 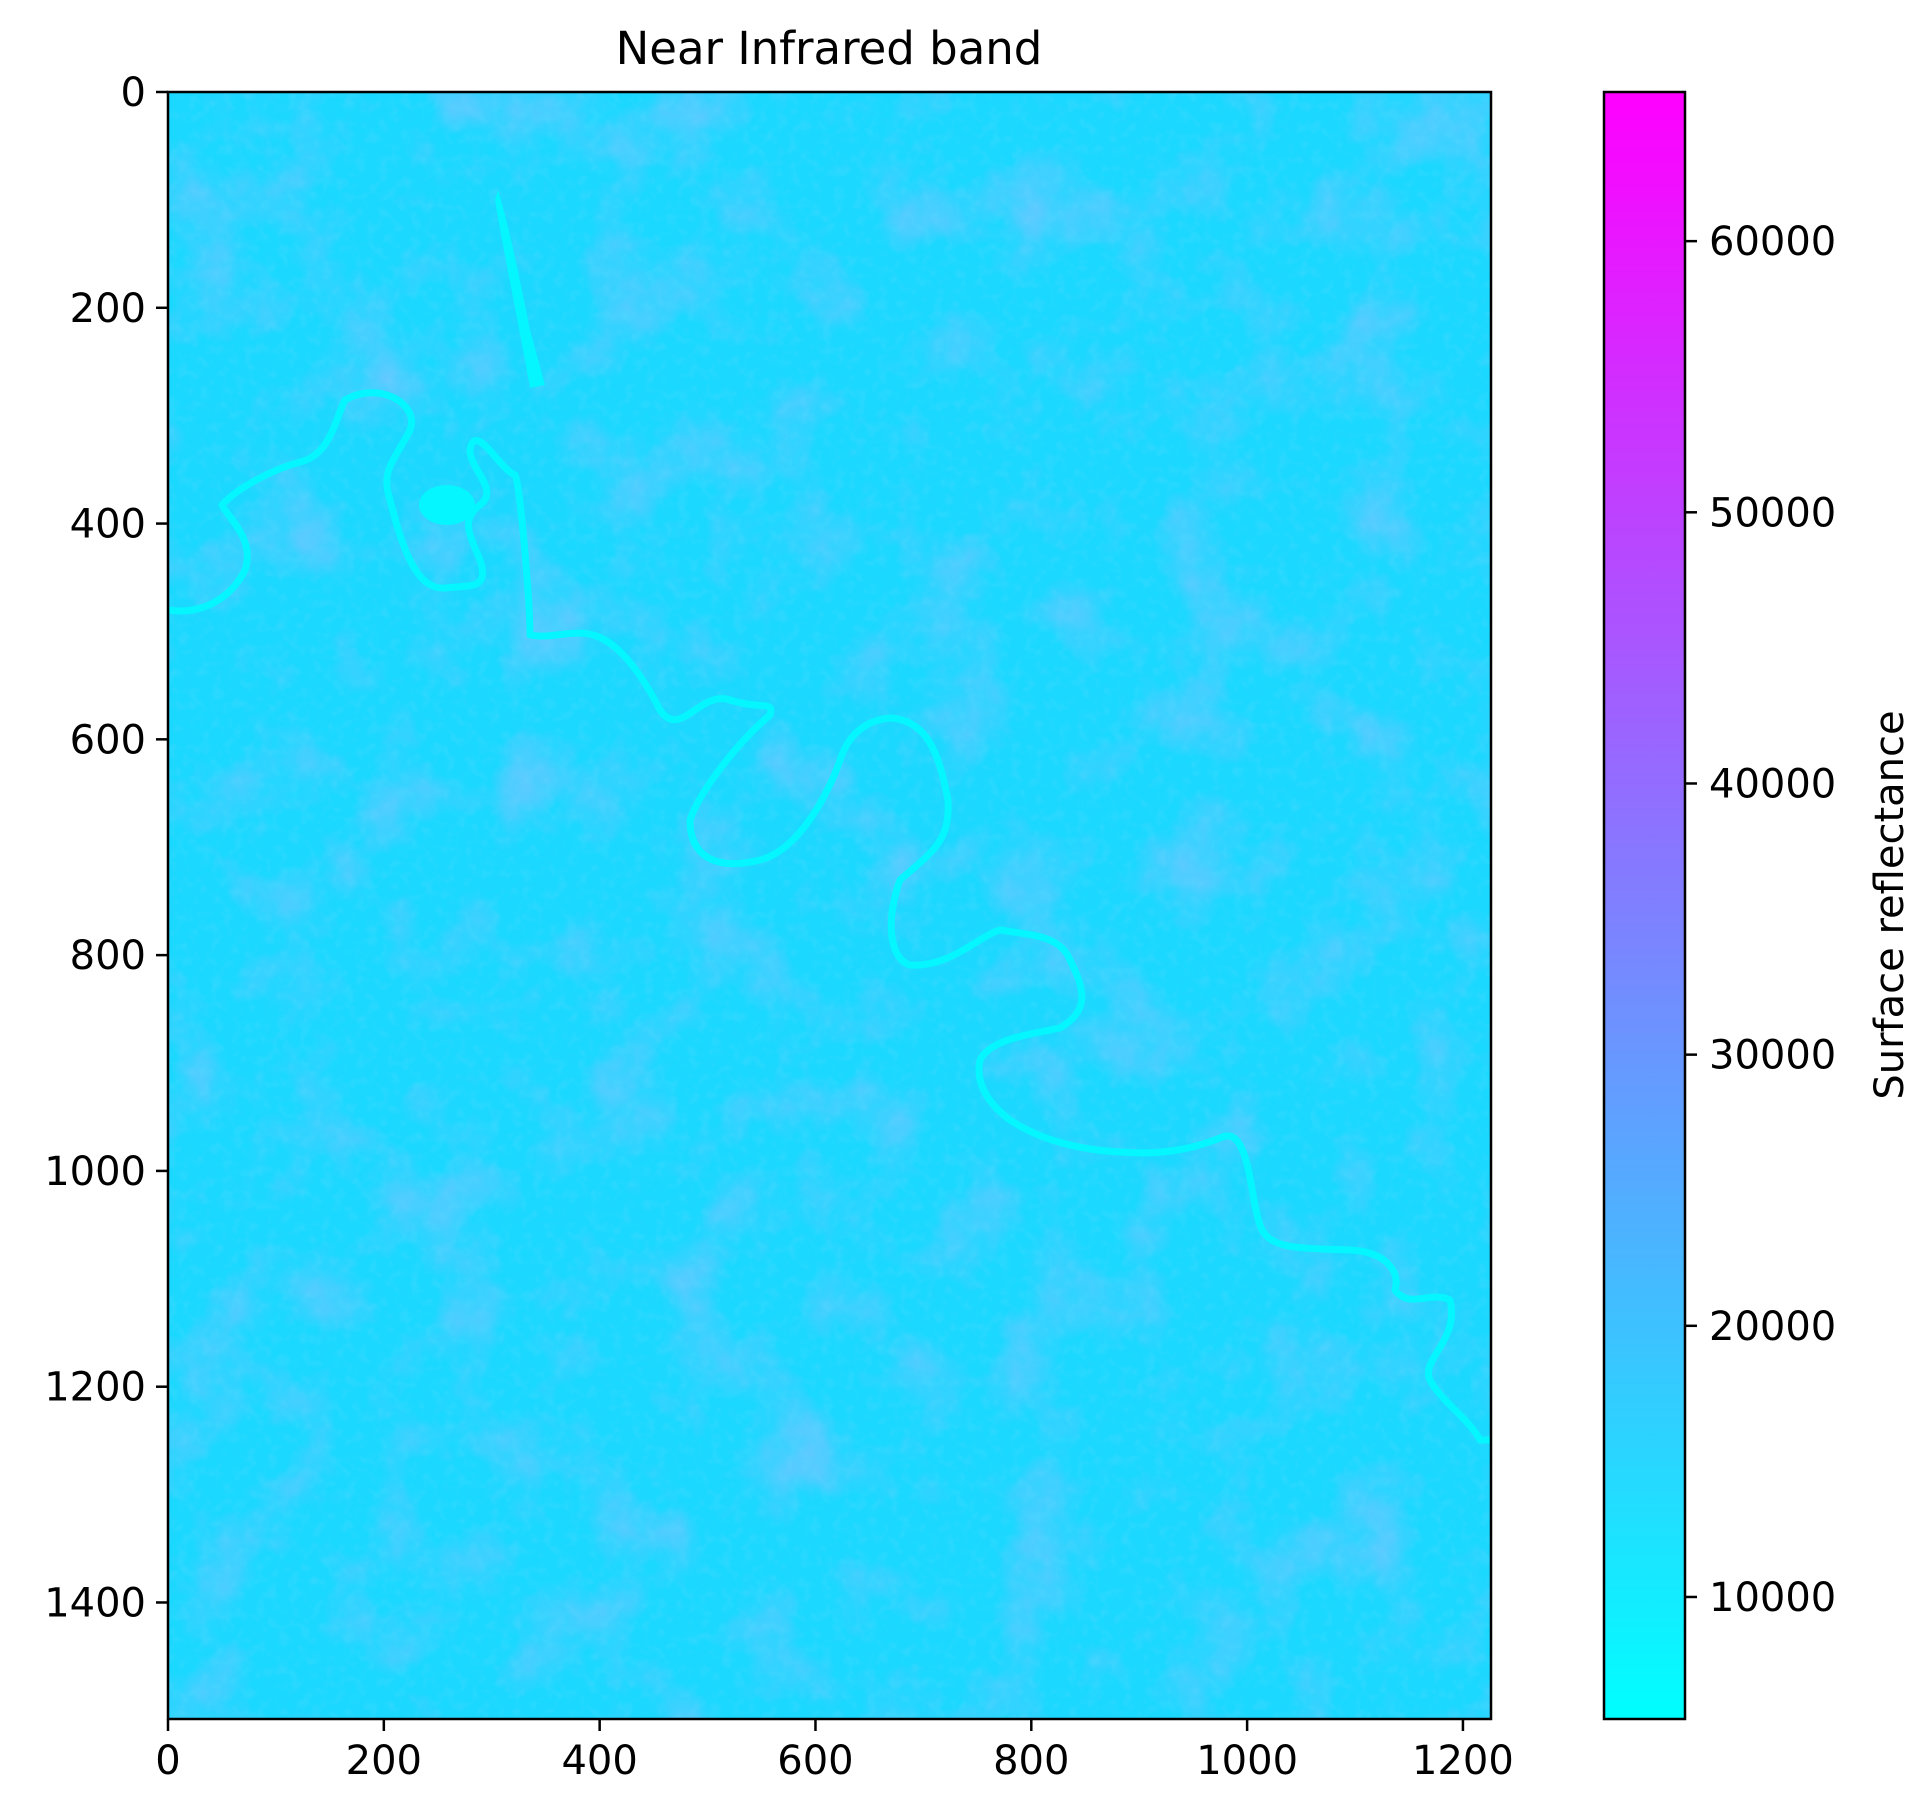 What do you see at coordinates (1463, 1761) in the screenshot?
I see `x-tick-label: 1200` at bounding box center [1463, 1761].